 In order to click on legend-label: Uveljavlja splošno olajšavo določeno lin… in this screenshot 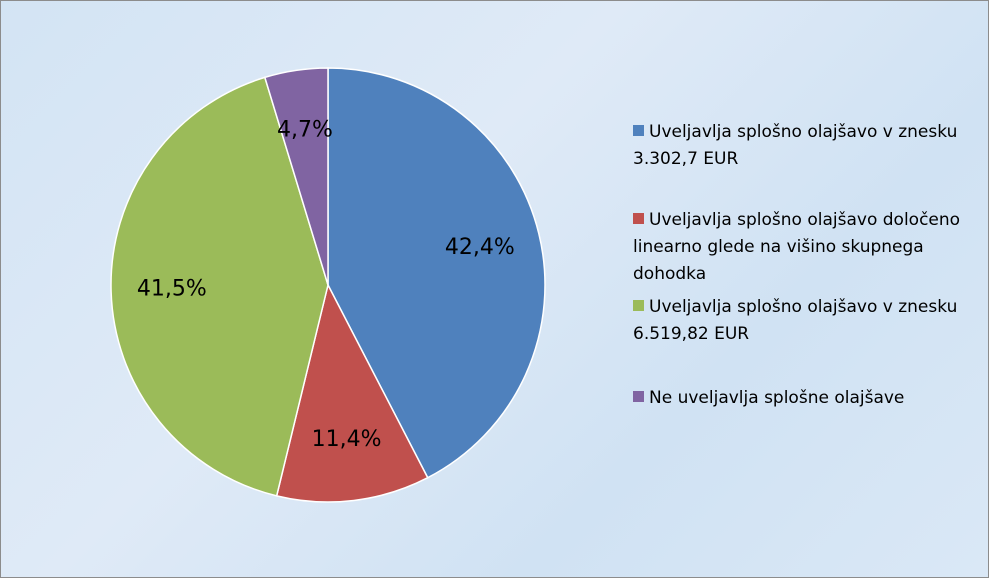, I will do `click(797, 247)`.